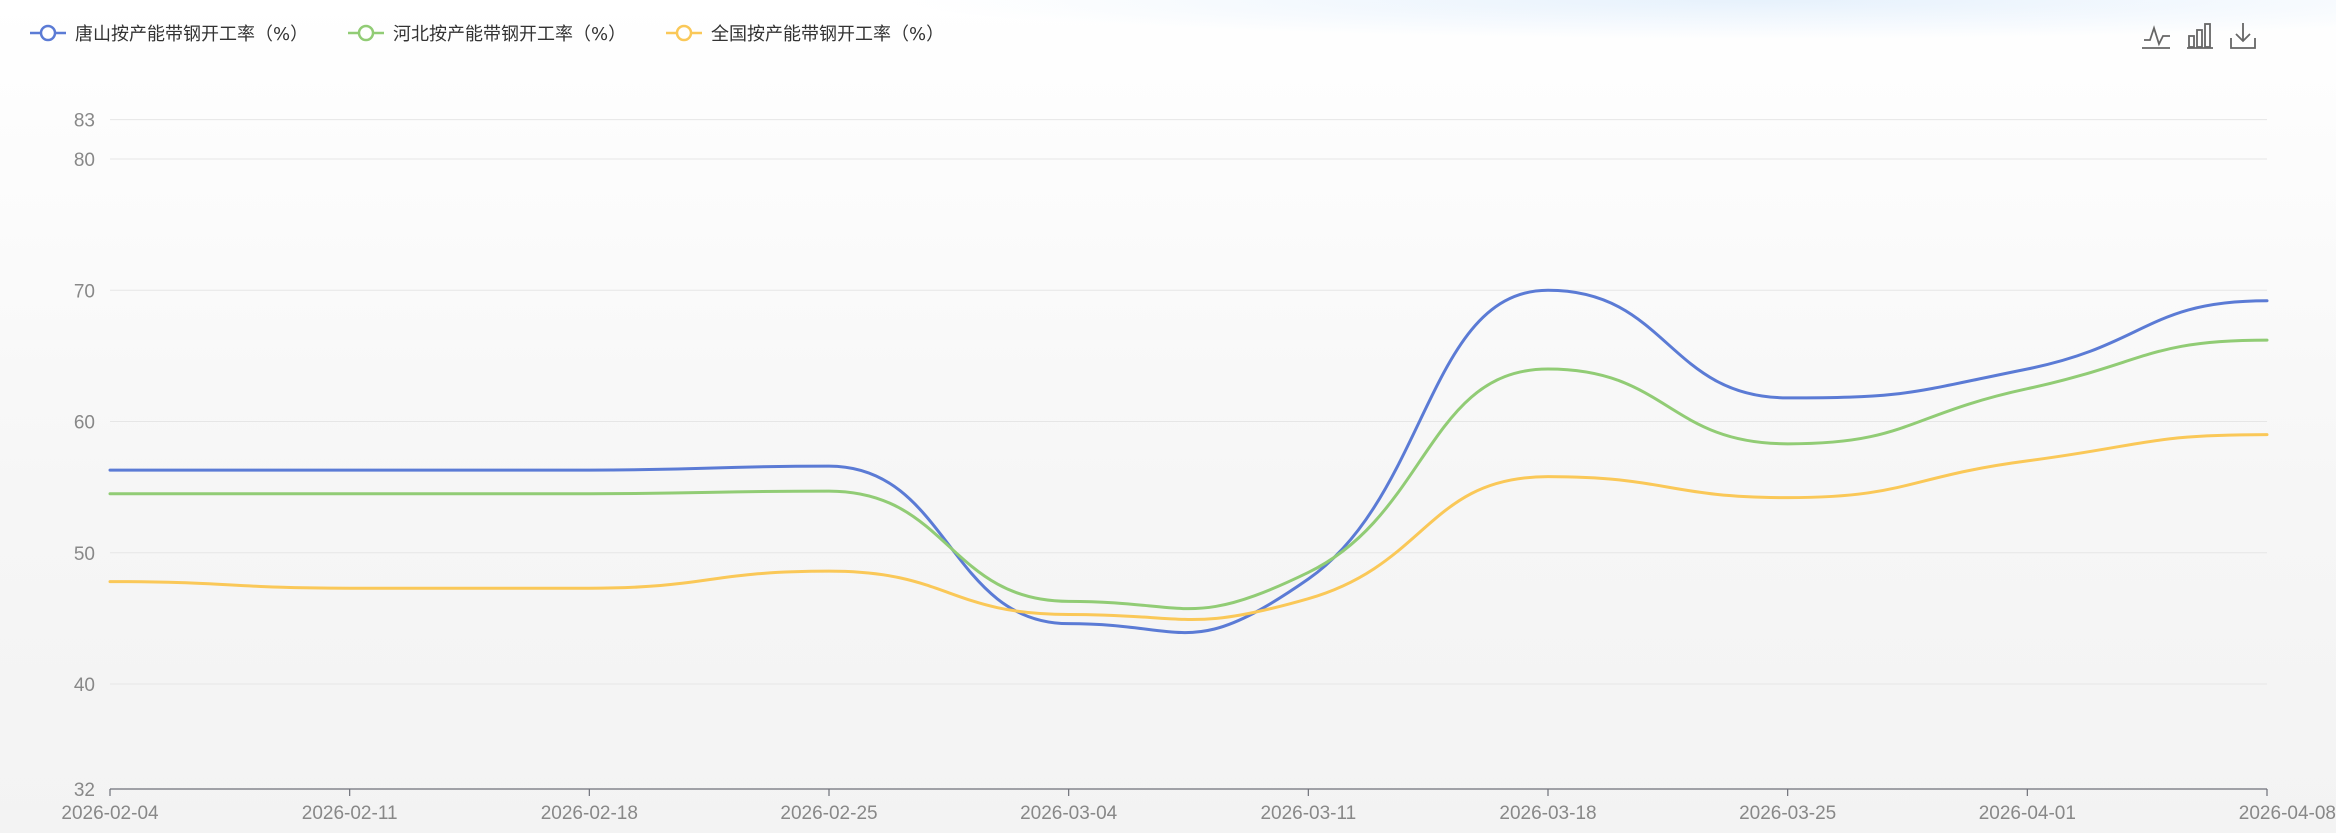 The image size is (2336, 833). What do you see at coordinates (350, 813) in the screenshot?
I see `x-tick-label: 2026-02-11` at bounding box center [350, 813].